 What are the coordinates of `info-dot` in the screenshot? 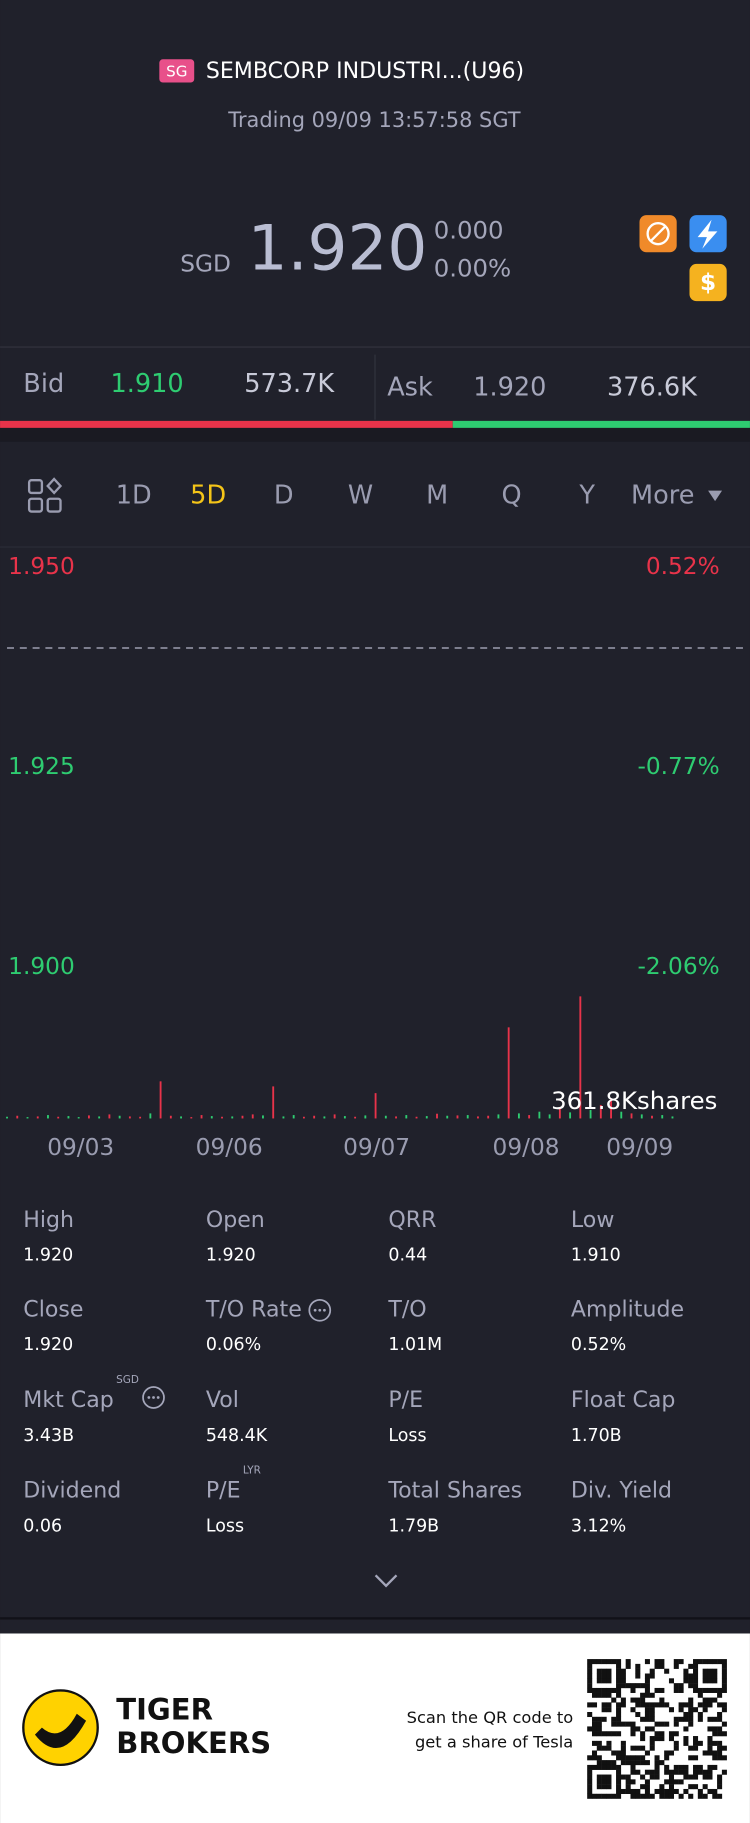 It's located at (153, 1397).